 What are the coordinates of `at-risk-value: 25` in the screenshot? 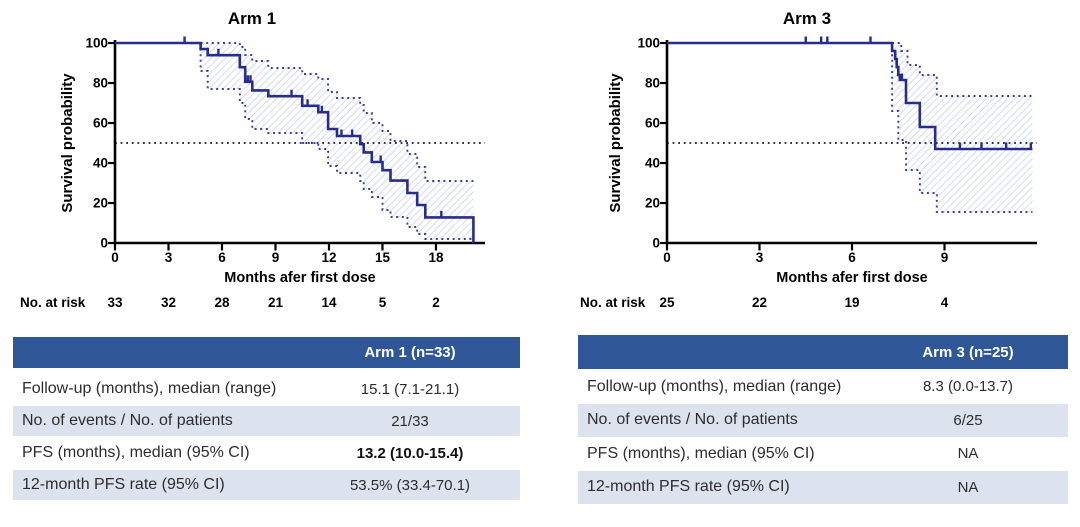 It's located at (667, 302).